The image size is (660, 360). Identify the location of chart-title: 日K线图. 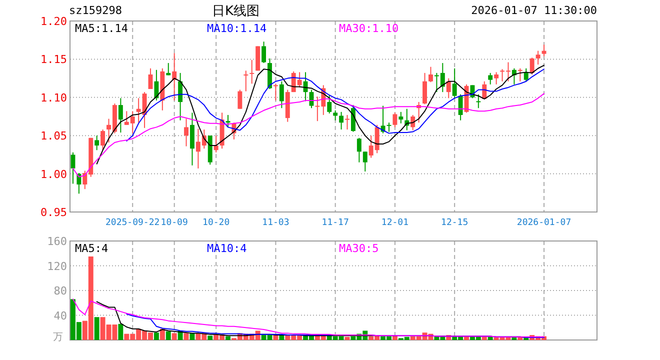
(236, 11).